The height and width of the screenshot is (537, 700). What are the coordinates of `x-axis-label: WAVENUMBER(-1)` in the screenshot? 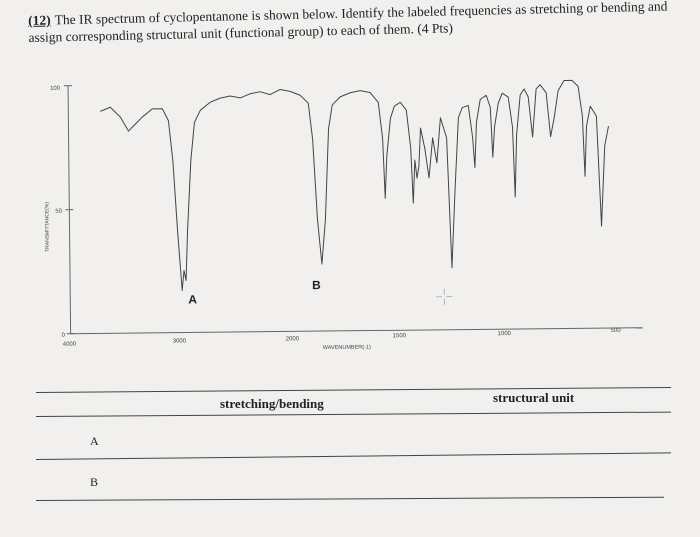 It's located at (347, 348).